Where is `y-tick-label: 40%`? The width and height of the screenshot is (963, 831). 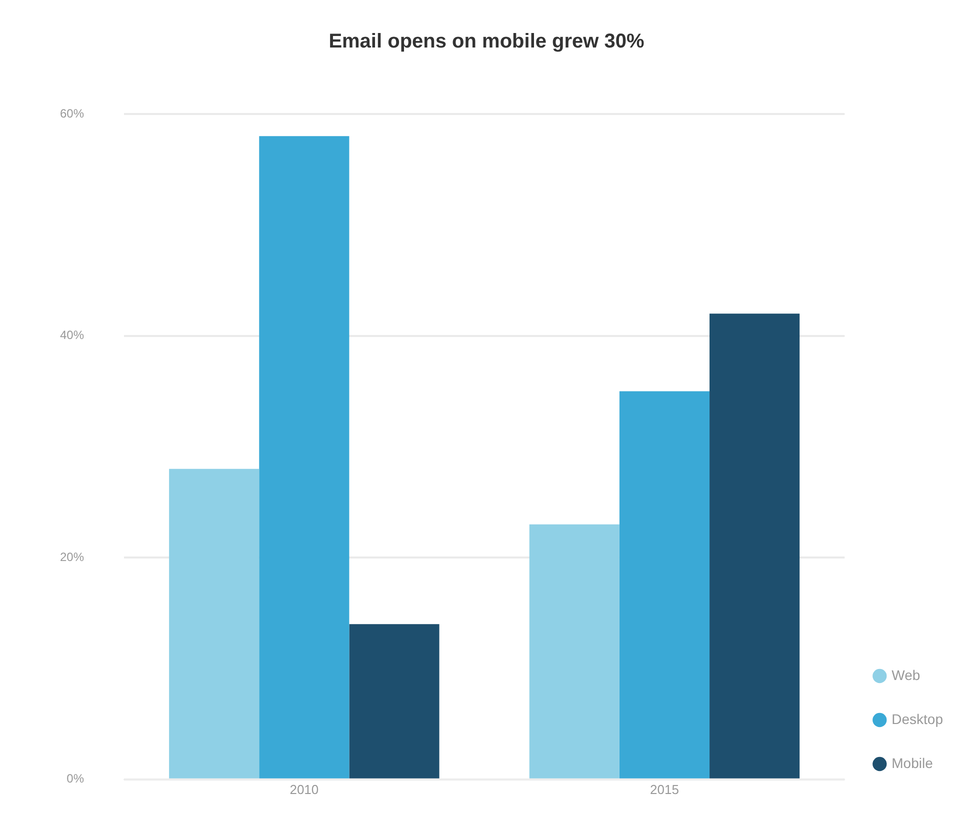
y-tick-label: 40% is located at coordinates (72, 335).